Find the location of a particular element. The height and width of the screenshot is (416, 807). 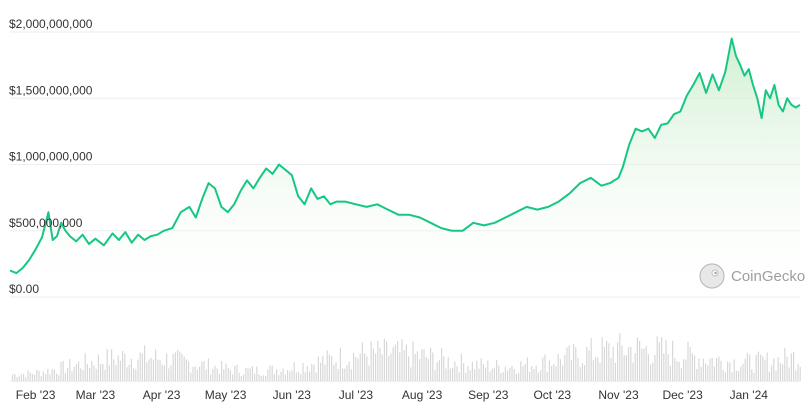

watermark-text: CoinGecko is located at coordinates (768, 276).